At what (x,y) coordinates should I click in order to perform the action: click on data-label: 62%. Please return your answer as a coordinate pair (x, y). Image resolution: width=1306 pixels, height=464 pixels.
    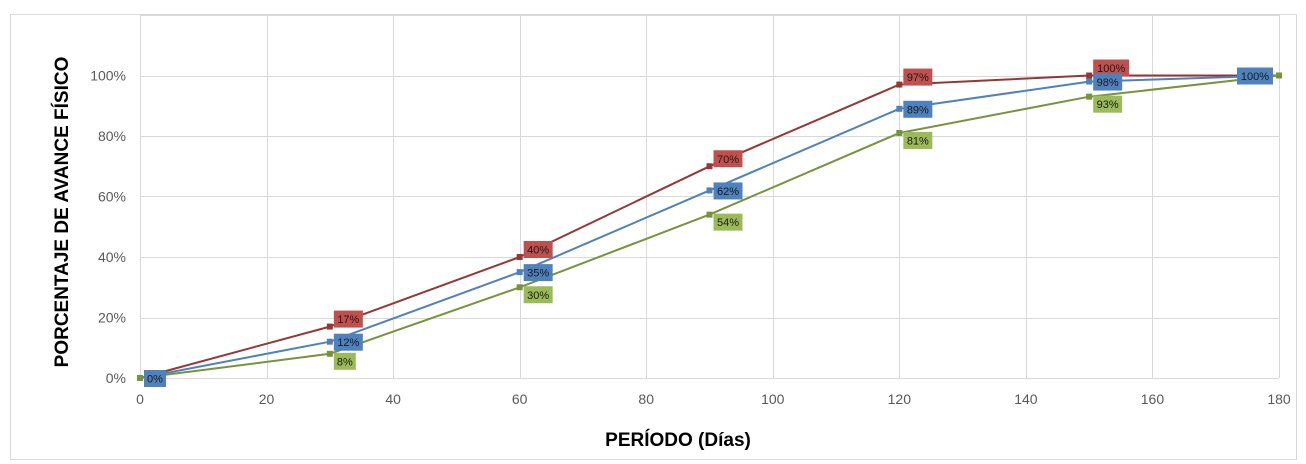
    Looking at the image, I should click on (728, 192).